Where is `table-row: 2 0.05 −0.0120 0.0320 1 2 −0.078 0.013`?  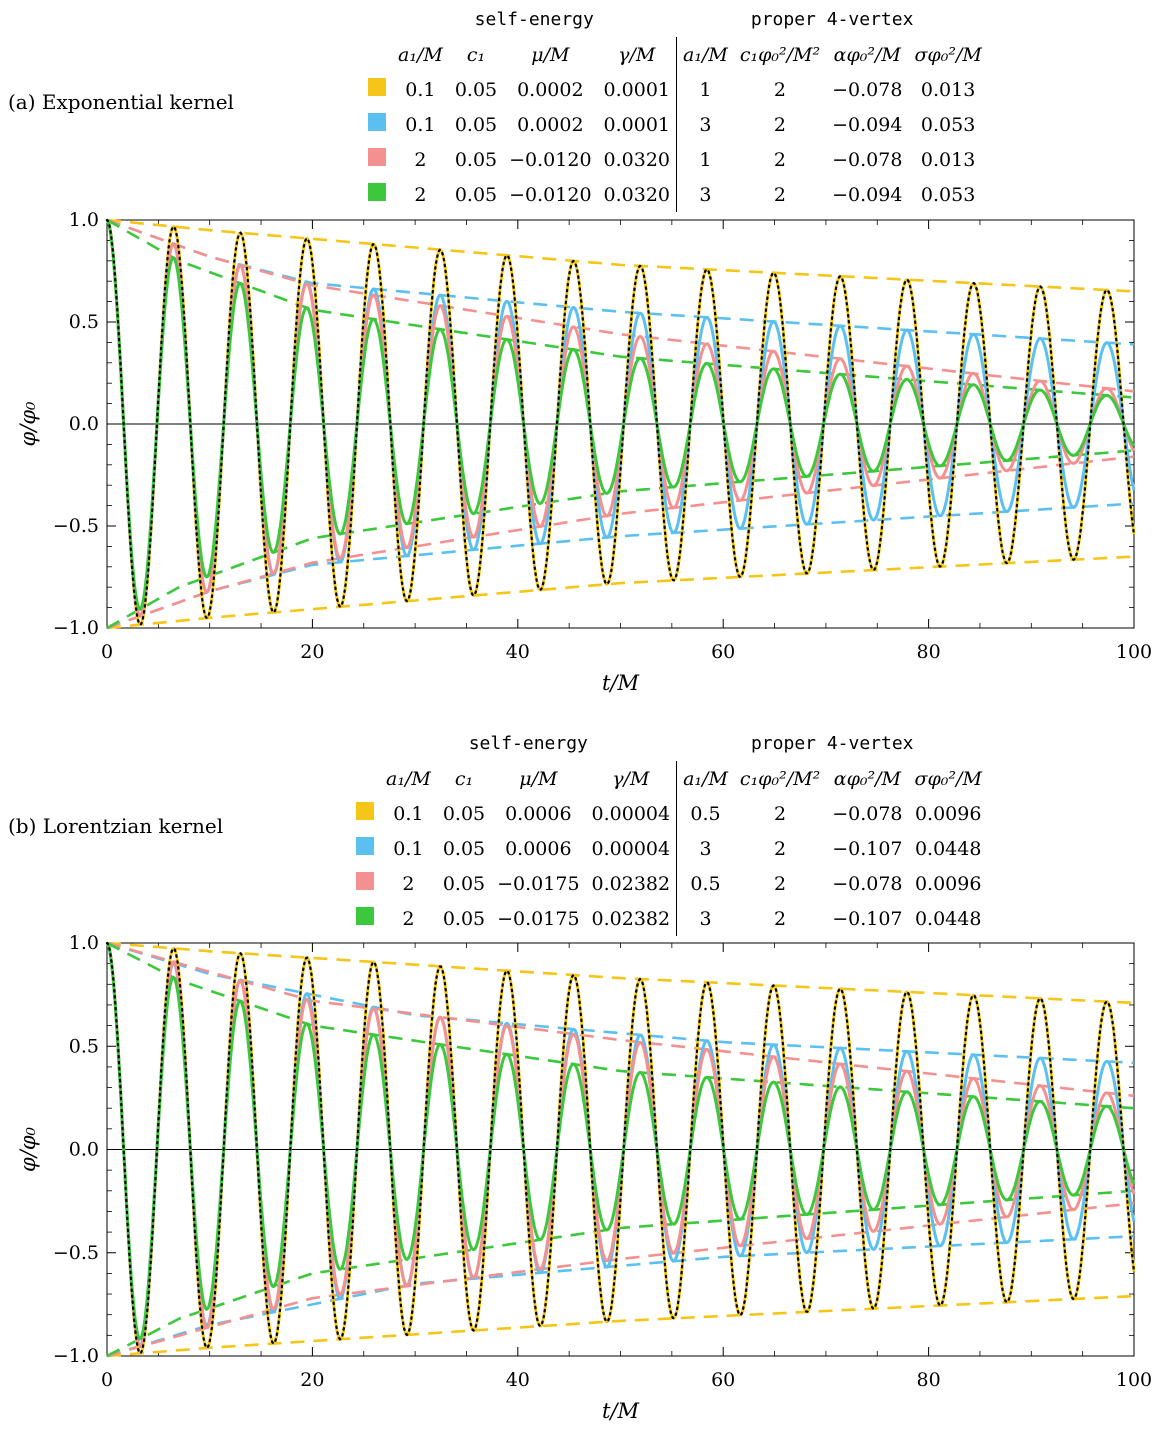 table-row: 2 0.05 −0.0120 0.0320 1 2 −0.078 0.013 is located at coordinates (675, 159).